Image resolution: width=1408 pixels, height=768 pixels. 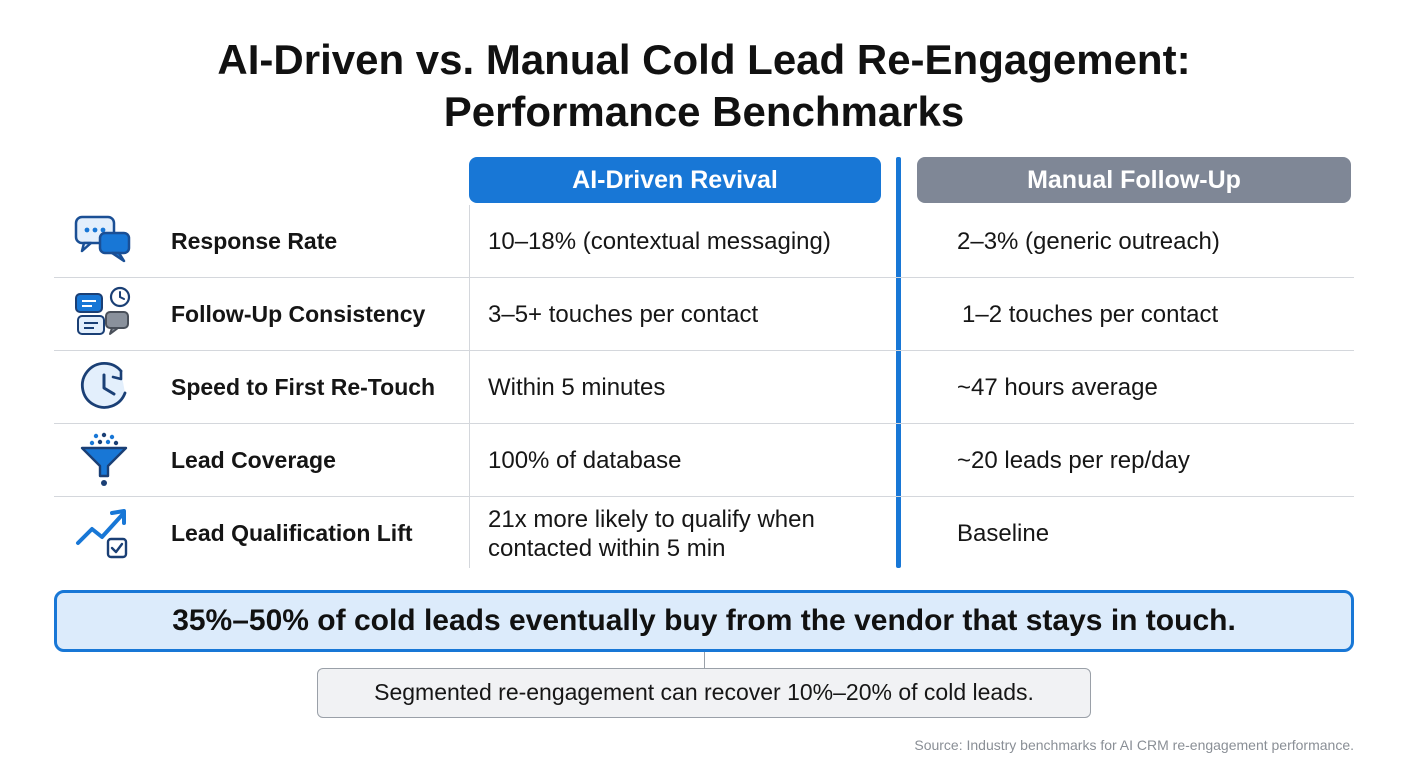 I want to click on banner-connector, so click(x=704, y=660).